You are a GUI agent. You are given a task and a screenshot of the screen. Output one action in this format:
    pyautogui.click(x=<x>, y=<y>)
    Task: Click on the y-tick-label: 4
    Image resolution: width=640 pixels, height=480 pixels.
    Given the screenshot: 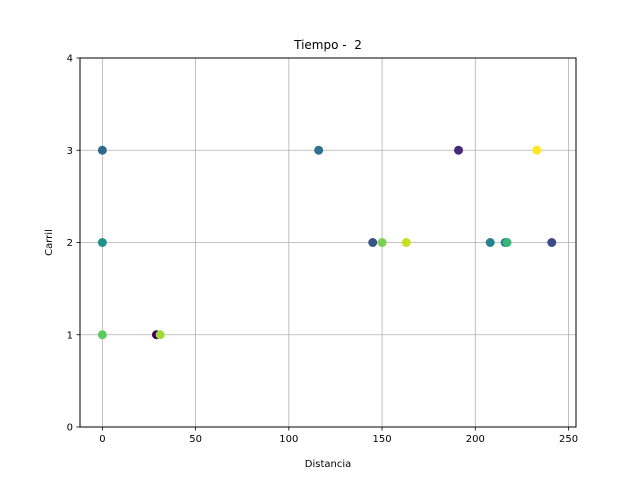 What is the action you would take?
    pyautogui.click(x=70, y=59)
    